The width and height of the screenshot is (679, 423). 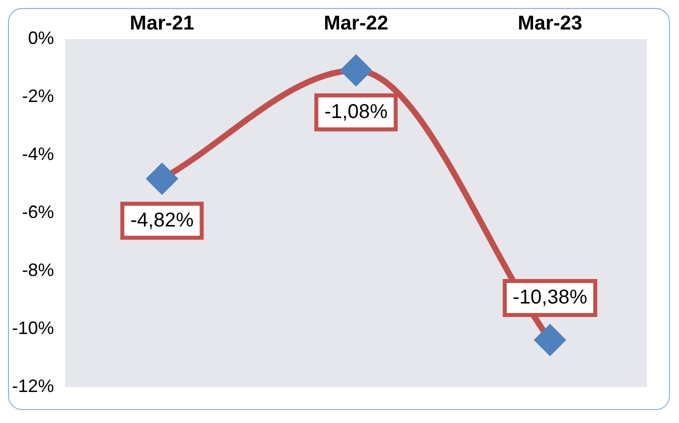 I want to click on y-tick-label: 0%, so click(x=41, y=38).